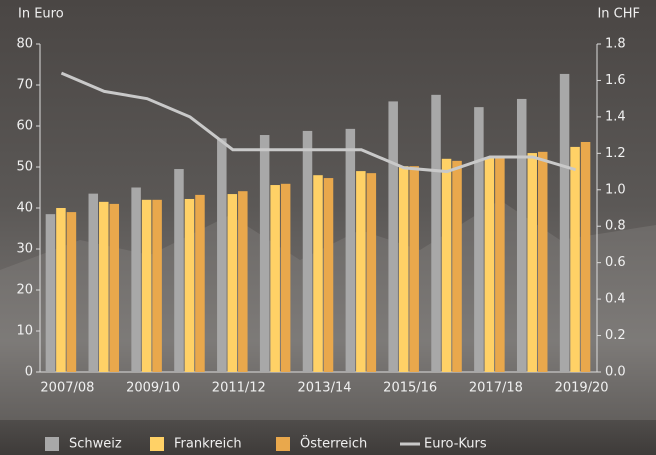 The image size is (656, 455). I want to click on x-tick-label: 2013/14, so click(324, 388).